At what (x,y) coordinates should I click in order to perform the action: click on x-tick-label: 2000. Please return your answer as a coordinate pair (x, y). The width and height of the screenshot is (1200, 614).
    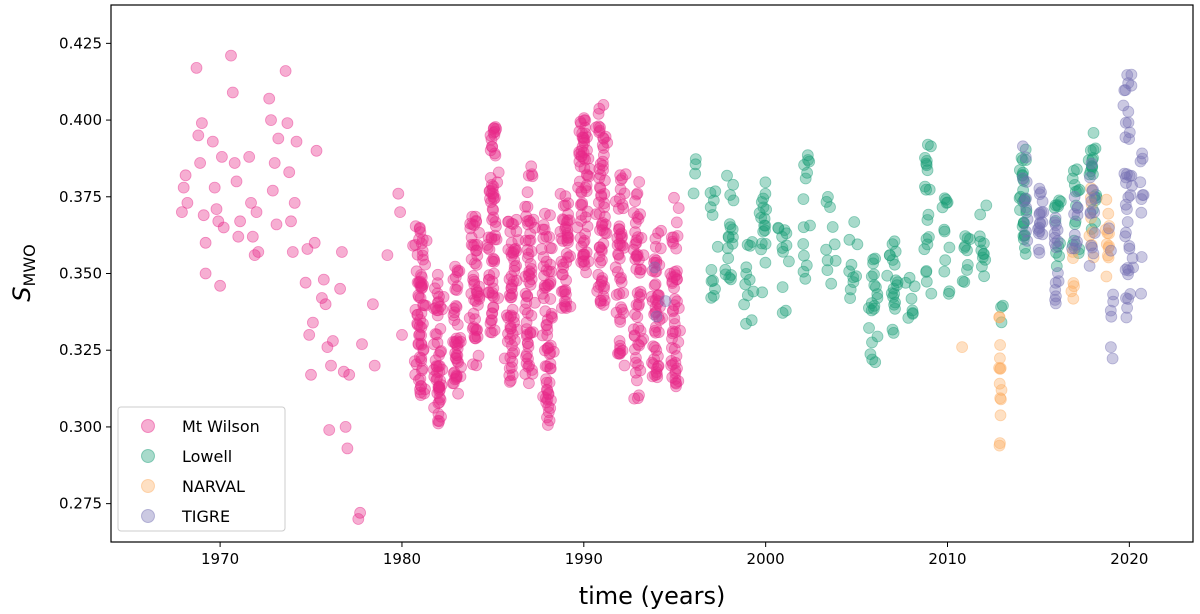
    Looking at the image, I should click on (766, 559).